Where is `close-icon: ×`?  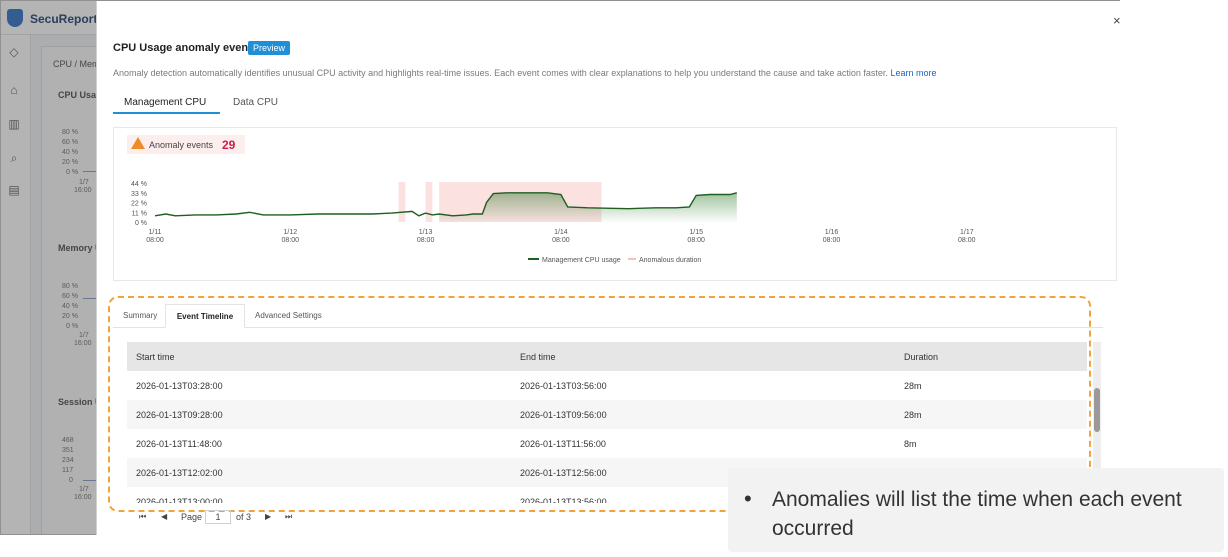 close-icon: × is located at coordinates (1117, 20).